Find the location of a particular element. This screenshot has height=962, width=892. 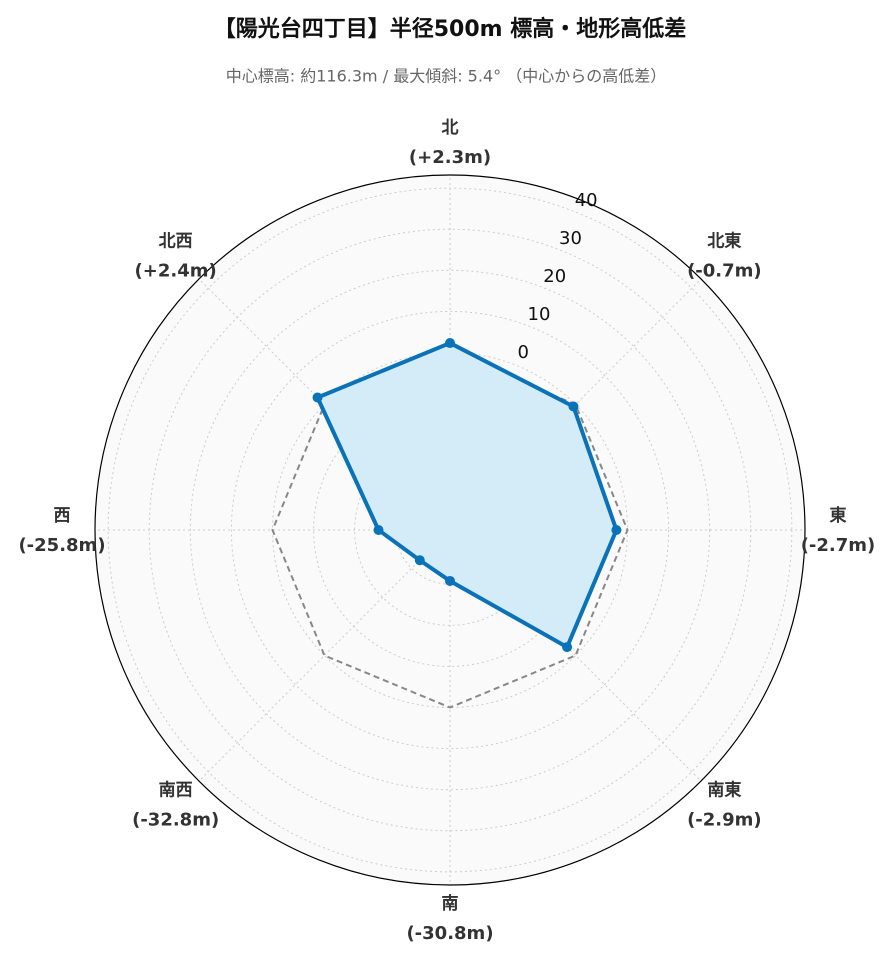

value-label: (-0.7m) is located at coordinates (724, 271).